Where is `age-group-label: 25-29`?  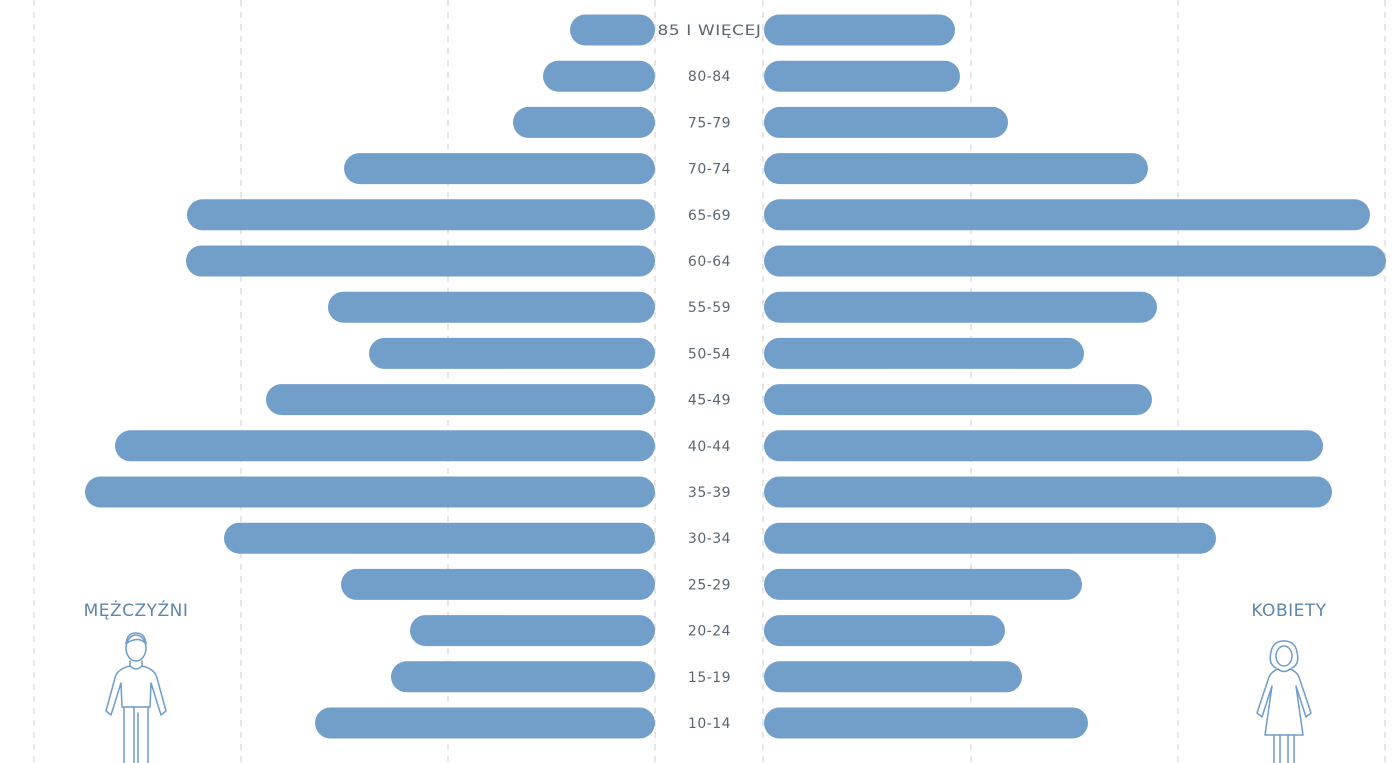 age-group-label: 25-29 is located at coordinates (709, 585).